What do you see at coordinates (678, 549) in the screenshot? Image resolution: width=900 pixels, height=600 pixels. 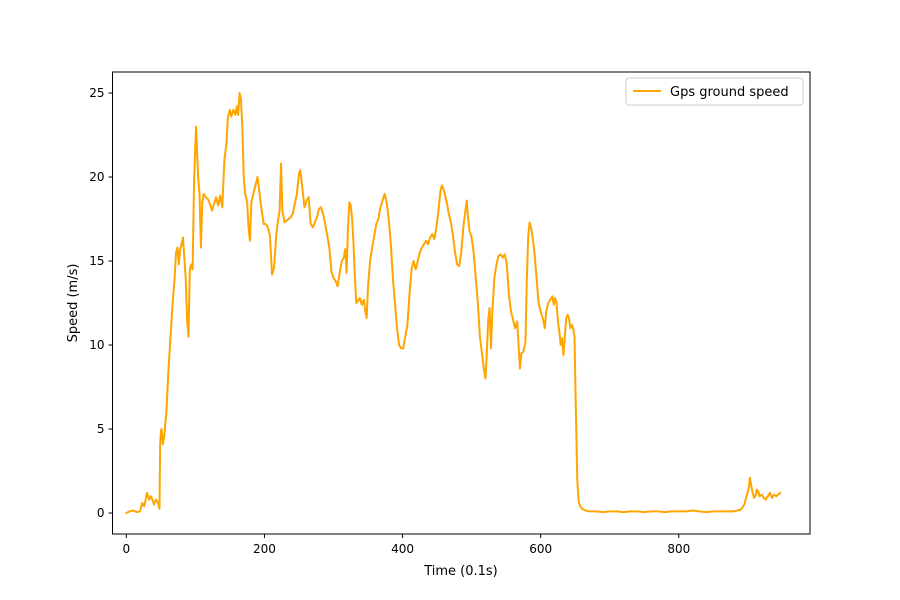 I see `x-tick-label: 800` at bounding box center [678, 549].